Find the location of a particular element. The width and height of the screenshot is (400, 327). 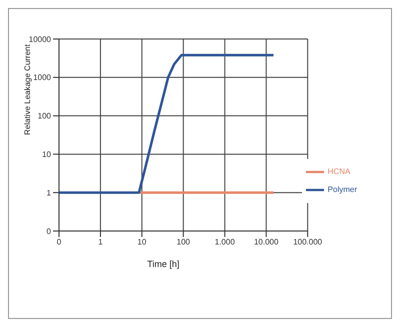

x-tick-label: 100.000 is located at coordinates (308, 242).